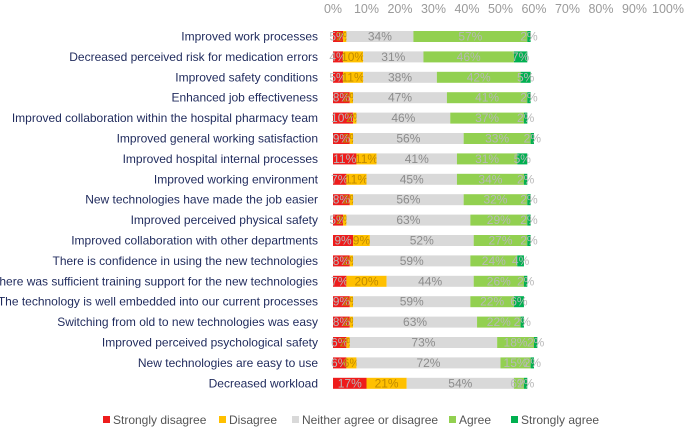  I want to click on legend-label: Strongly agree, so click(560, 420).